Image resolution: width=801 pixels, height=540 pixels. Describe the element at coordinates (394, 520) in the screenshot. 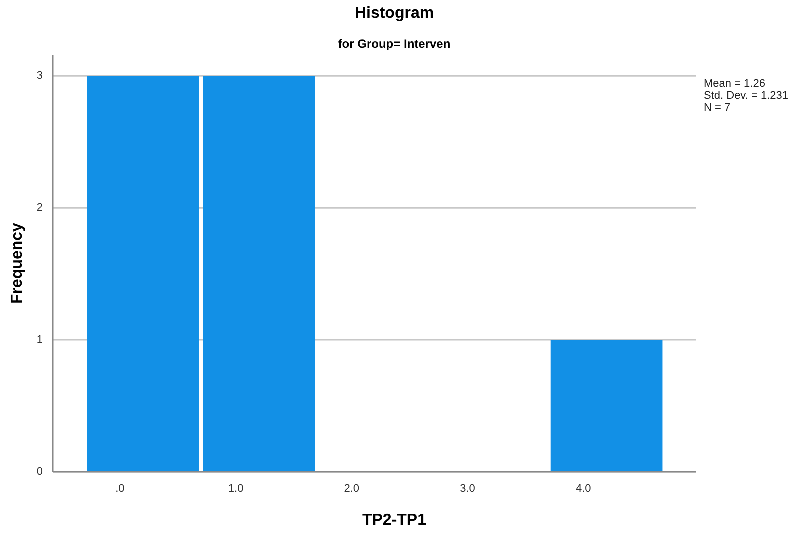

I see `x-axis-title: TP2-TP1` at that location.